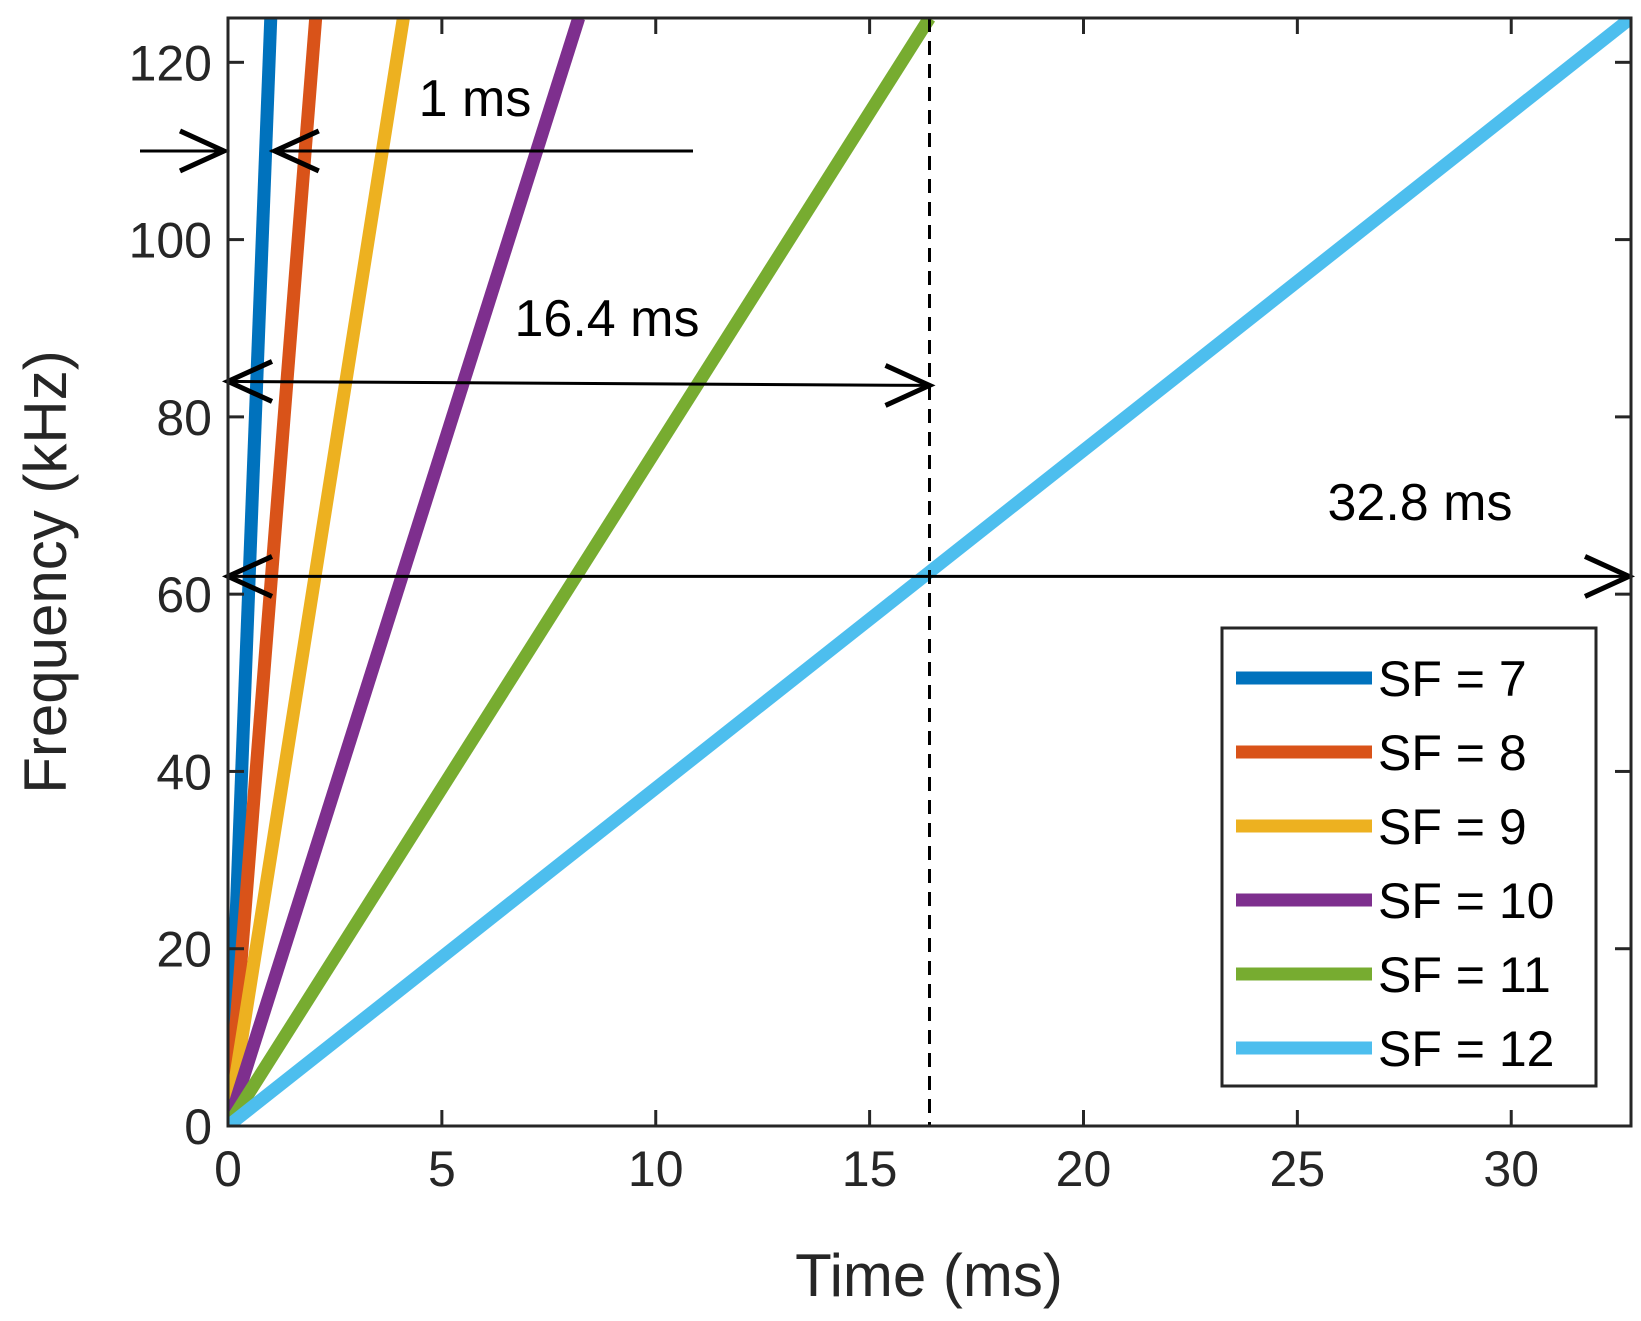 The height and width of the screenshot is (1321, 1641). What do you see at coordinates (442, 1169) in the screenshot?
I see `x-tick-label: 5` at bounding box center [442, 1169].